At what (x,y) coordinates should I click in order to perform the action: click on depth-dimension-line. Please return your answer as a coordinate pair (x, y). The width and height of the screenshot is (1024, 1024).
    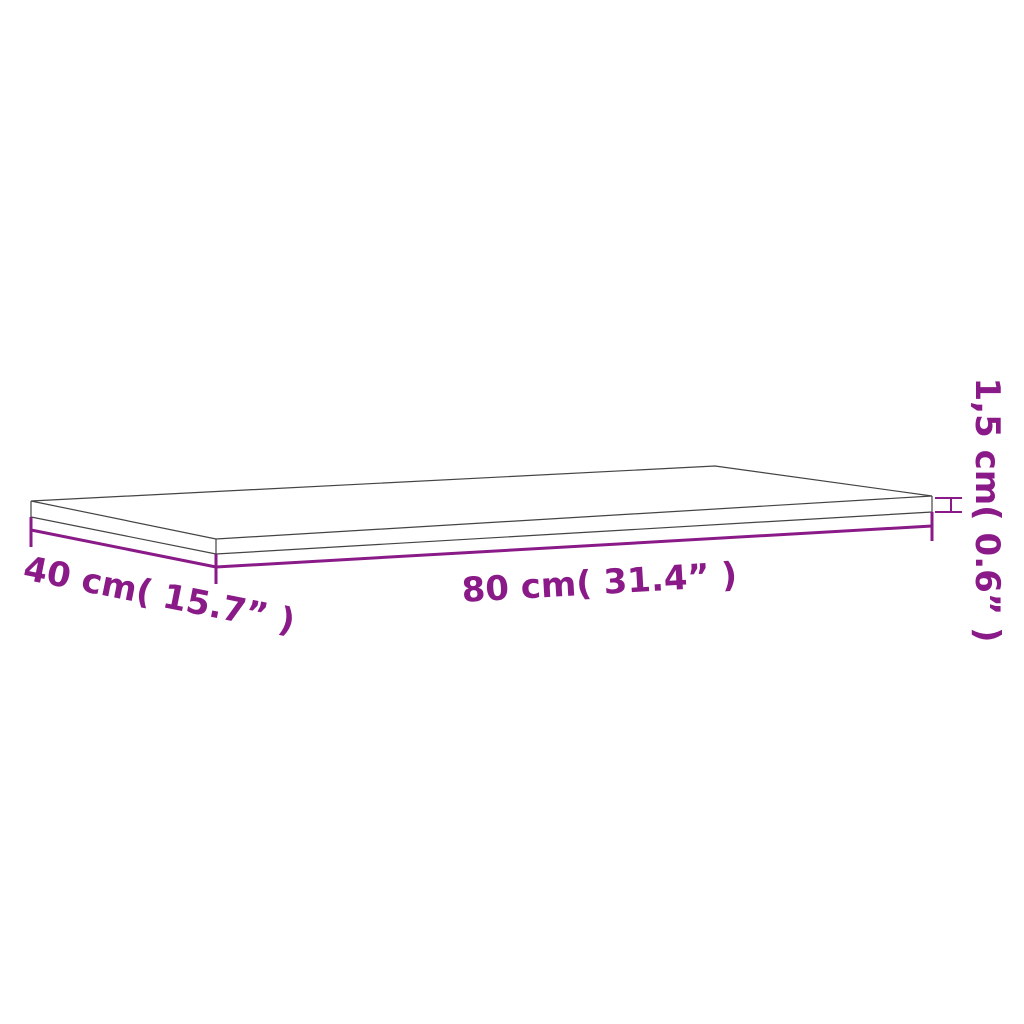
    Looking at the image, I should click on (123, 548).